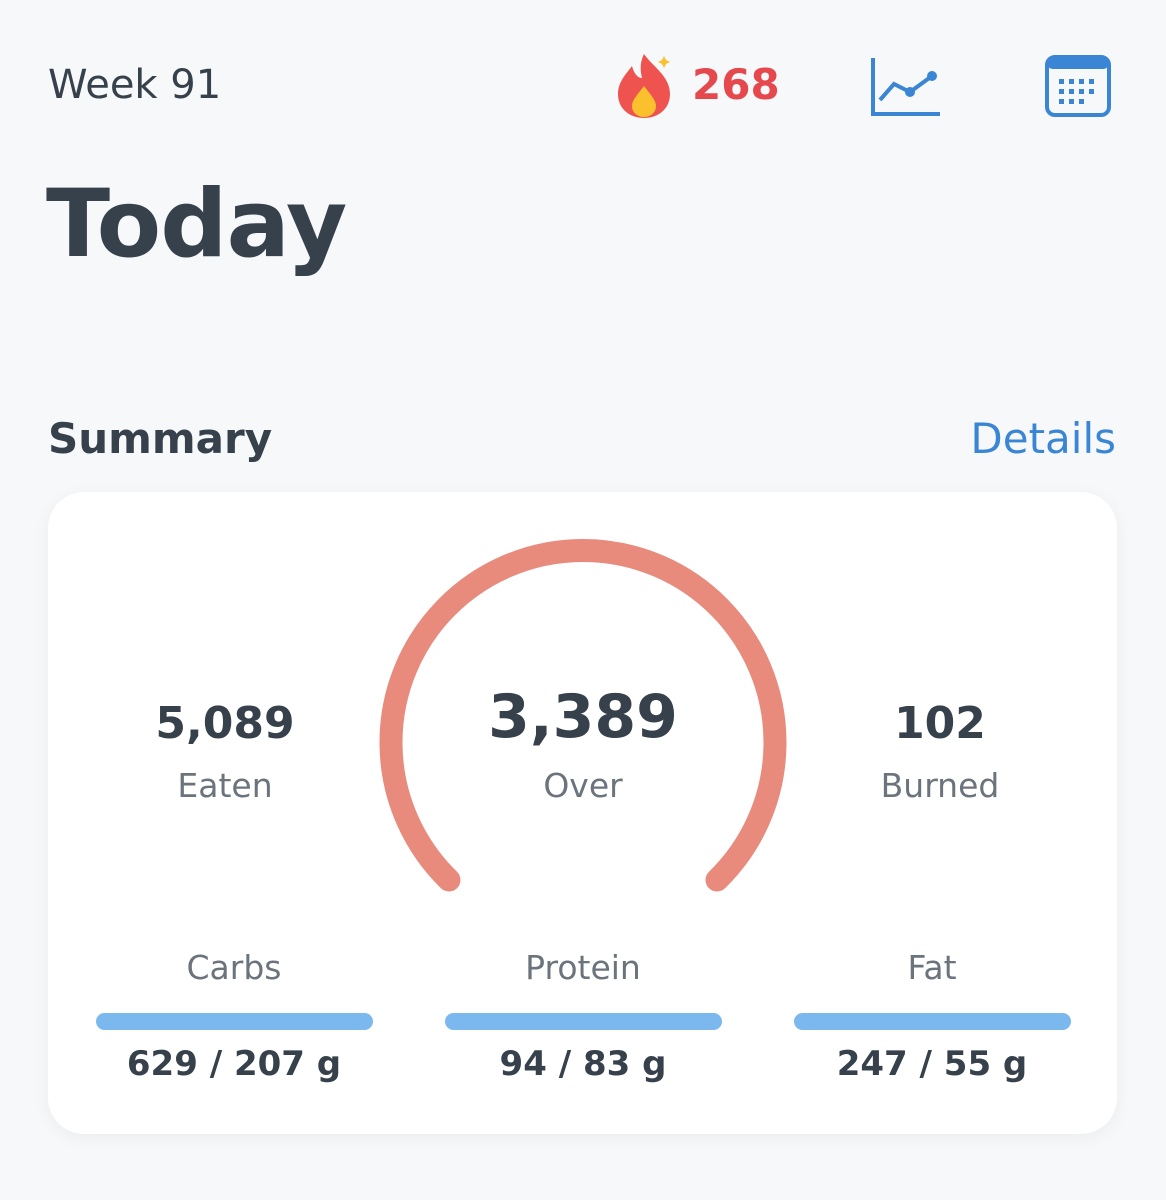  What do you see at coordinates (932, 1064) in the screenshot?
I see `macro-amount: 247 / 55 g` at bounding box center [932, 1064].